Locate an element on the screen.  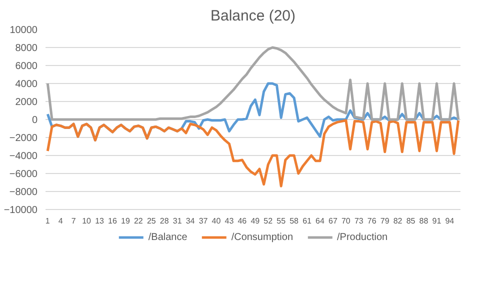
y-tick-label: −8000 is located at coordinates (23, 192).